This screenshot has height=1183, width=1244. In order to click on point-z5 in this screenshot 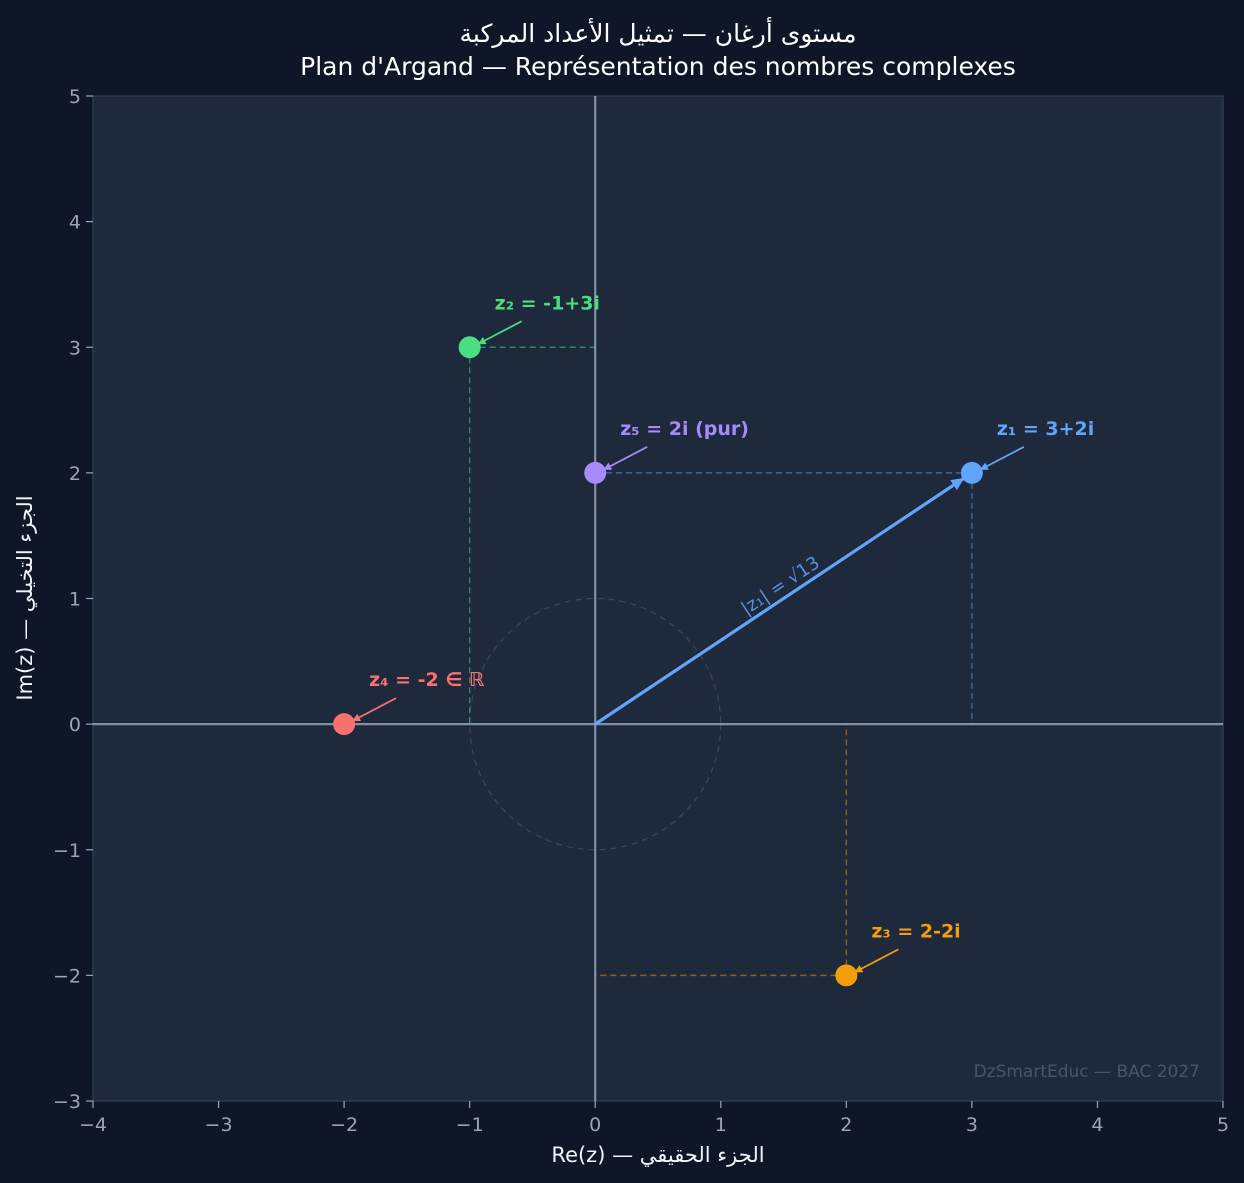, I will do `click(595, 472)`.